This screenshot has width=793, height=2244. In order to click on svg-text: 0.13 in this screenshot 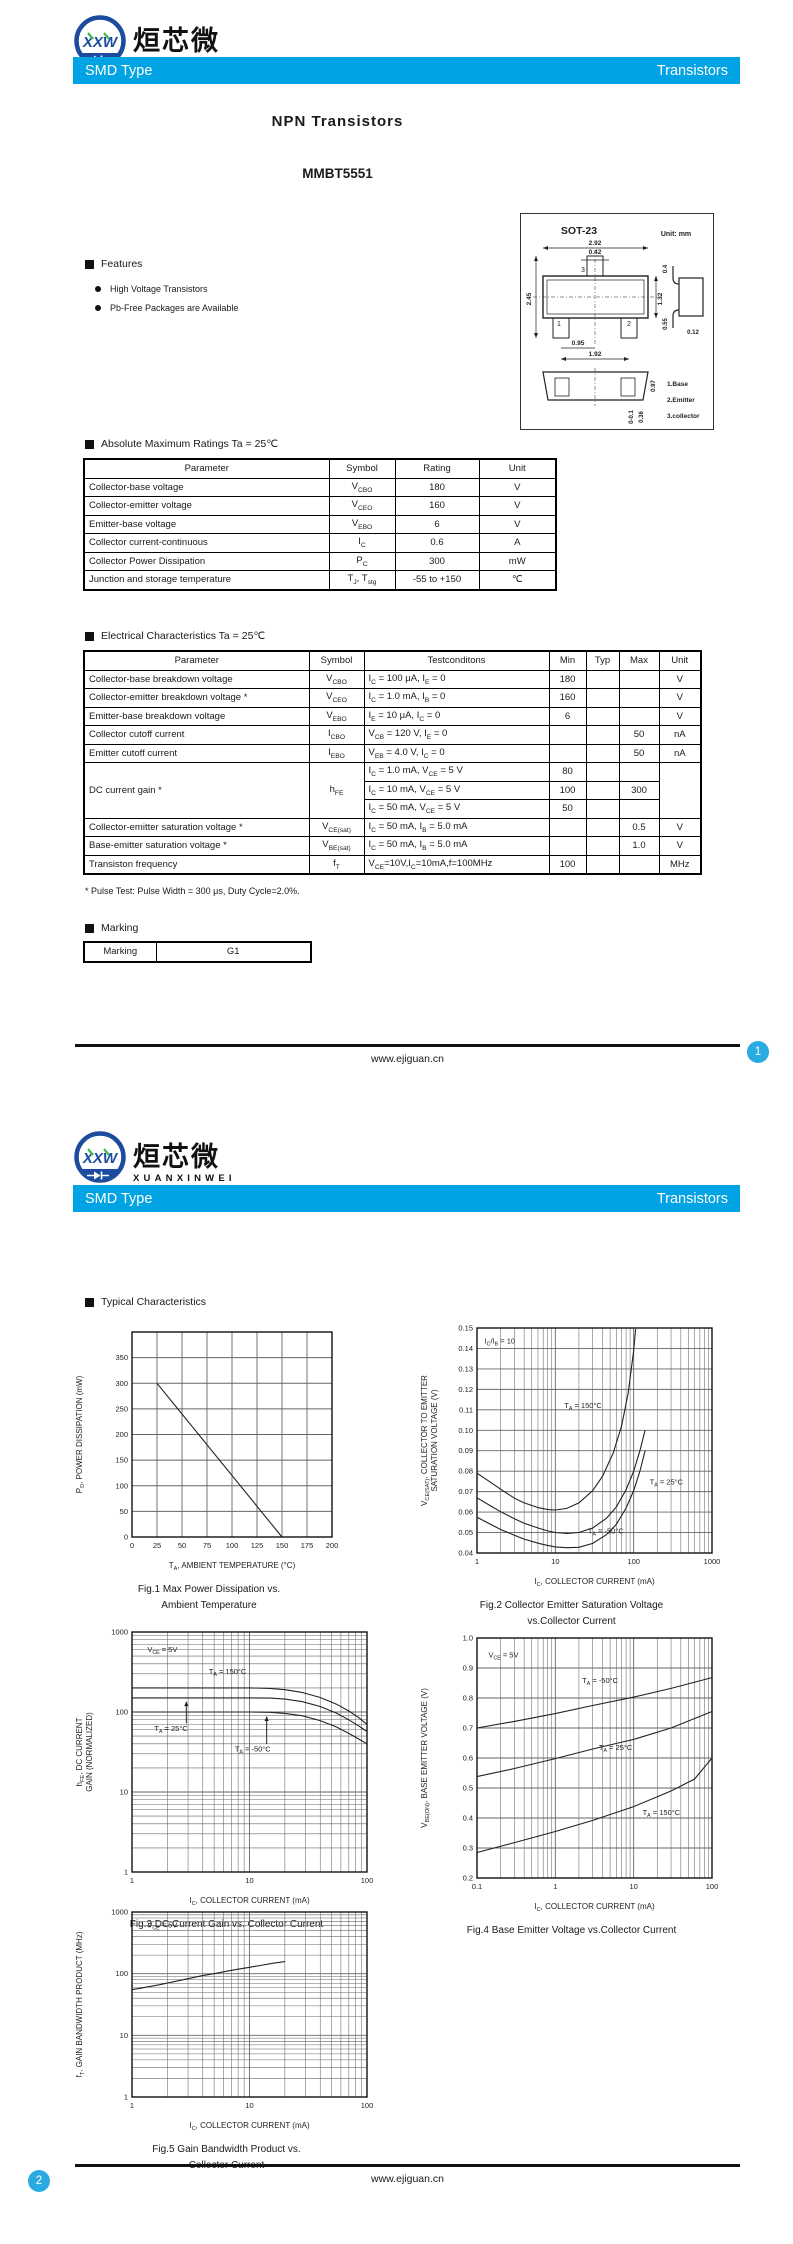, I will do `click(465, 1368)`.